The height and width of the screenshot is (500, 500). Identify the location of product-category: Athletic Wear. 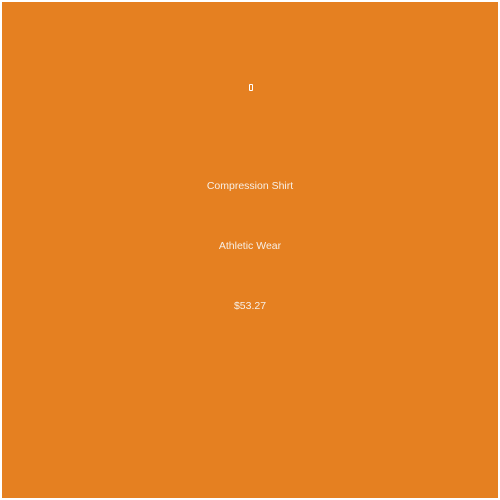
(250, 246).